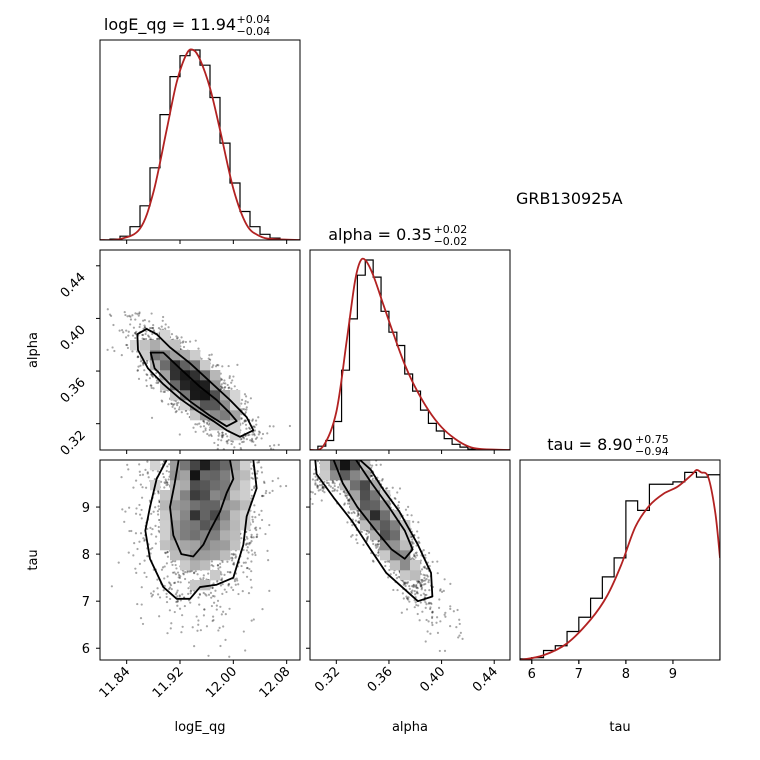  Describe the element at coordinates (200, 144) in the screenshot. I see `kde-curve-logE_qg` at that location.